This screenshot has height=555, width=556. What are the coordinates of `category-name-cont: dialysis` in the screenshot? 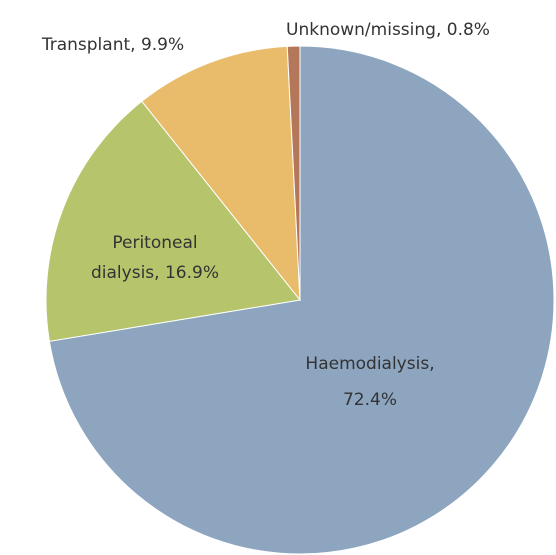 It's located at (122, 273).